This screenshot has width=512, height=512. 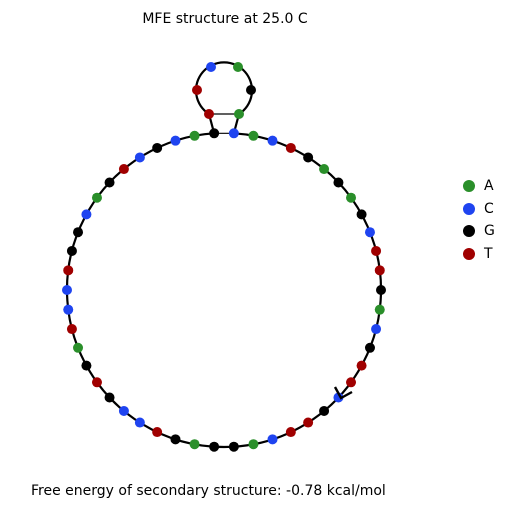 I want to click on backbone-hairpin, so click(x=224, y=88).